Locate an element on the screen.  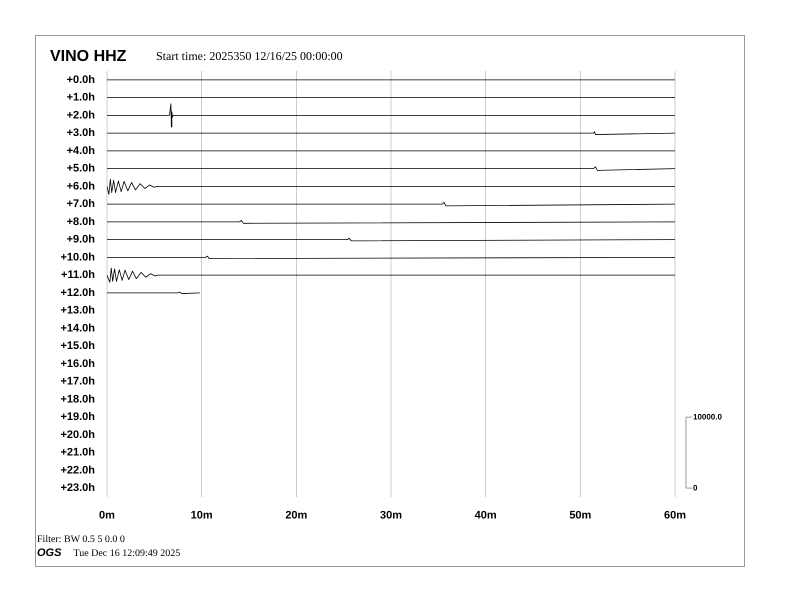
x-tick-label: 60m is located at coordinates (675, 516).